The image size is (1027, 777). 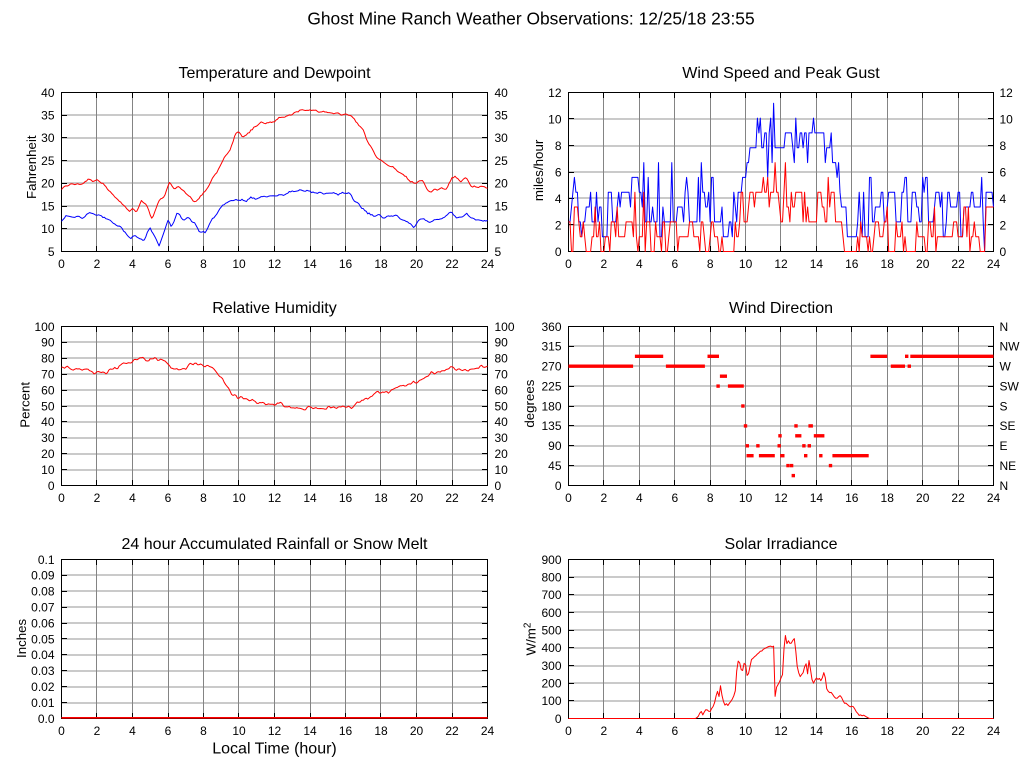 I want to click on svg-text: W/m2, so click(x=530, y=638).